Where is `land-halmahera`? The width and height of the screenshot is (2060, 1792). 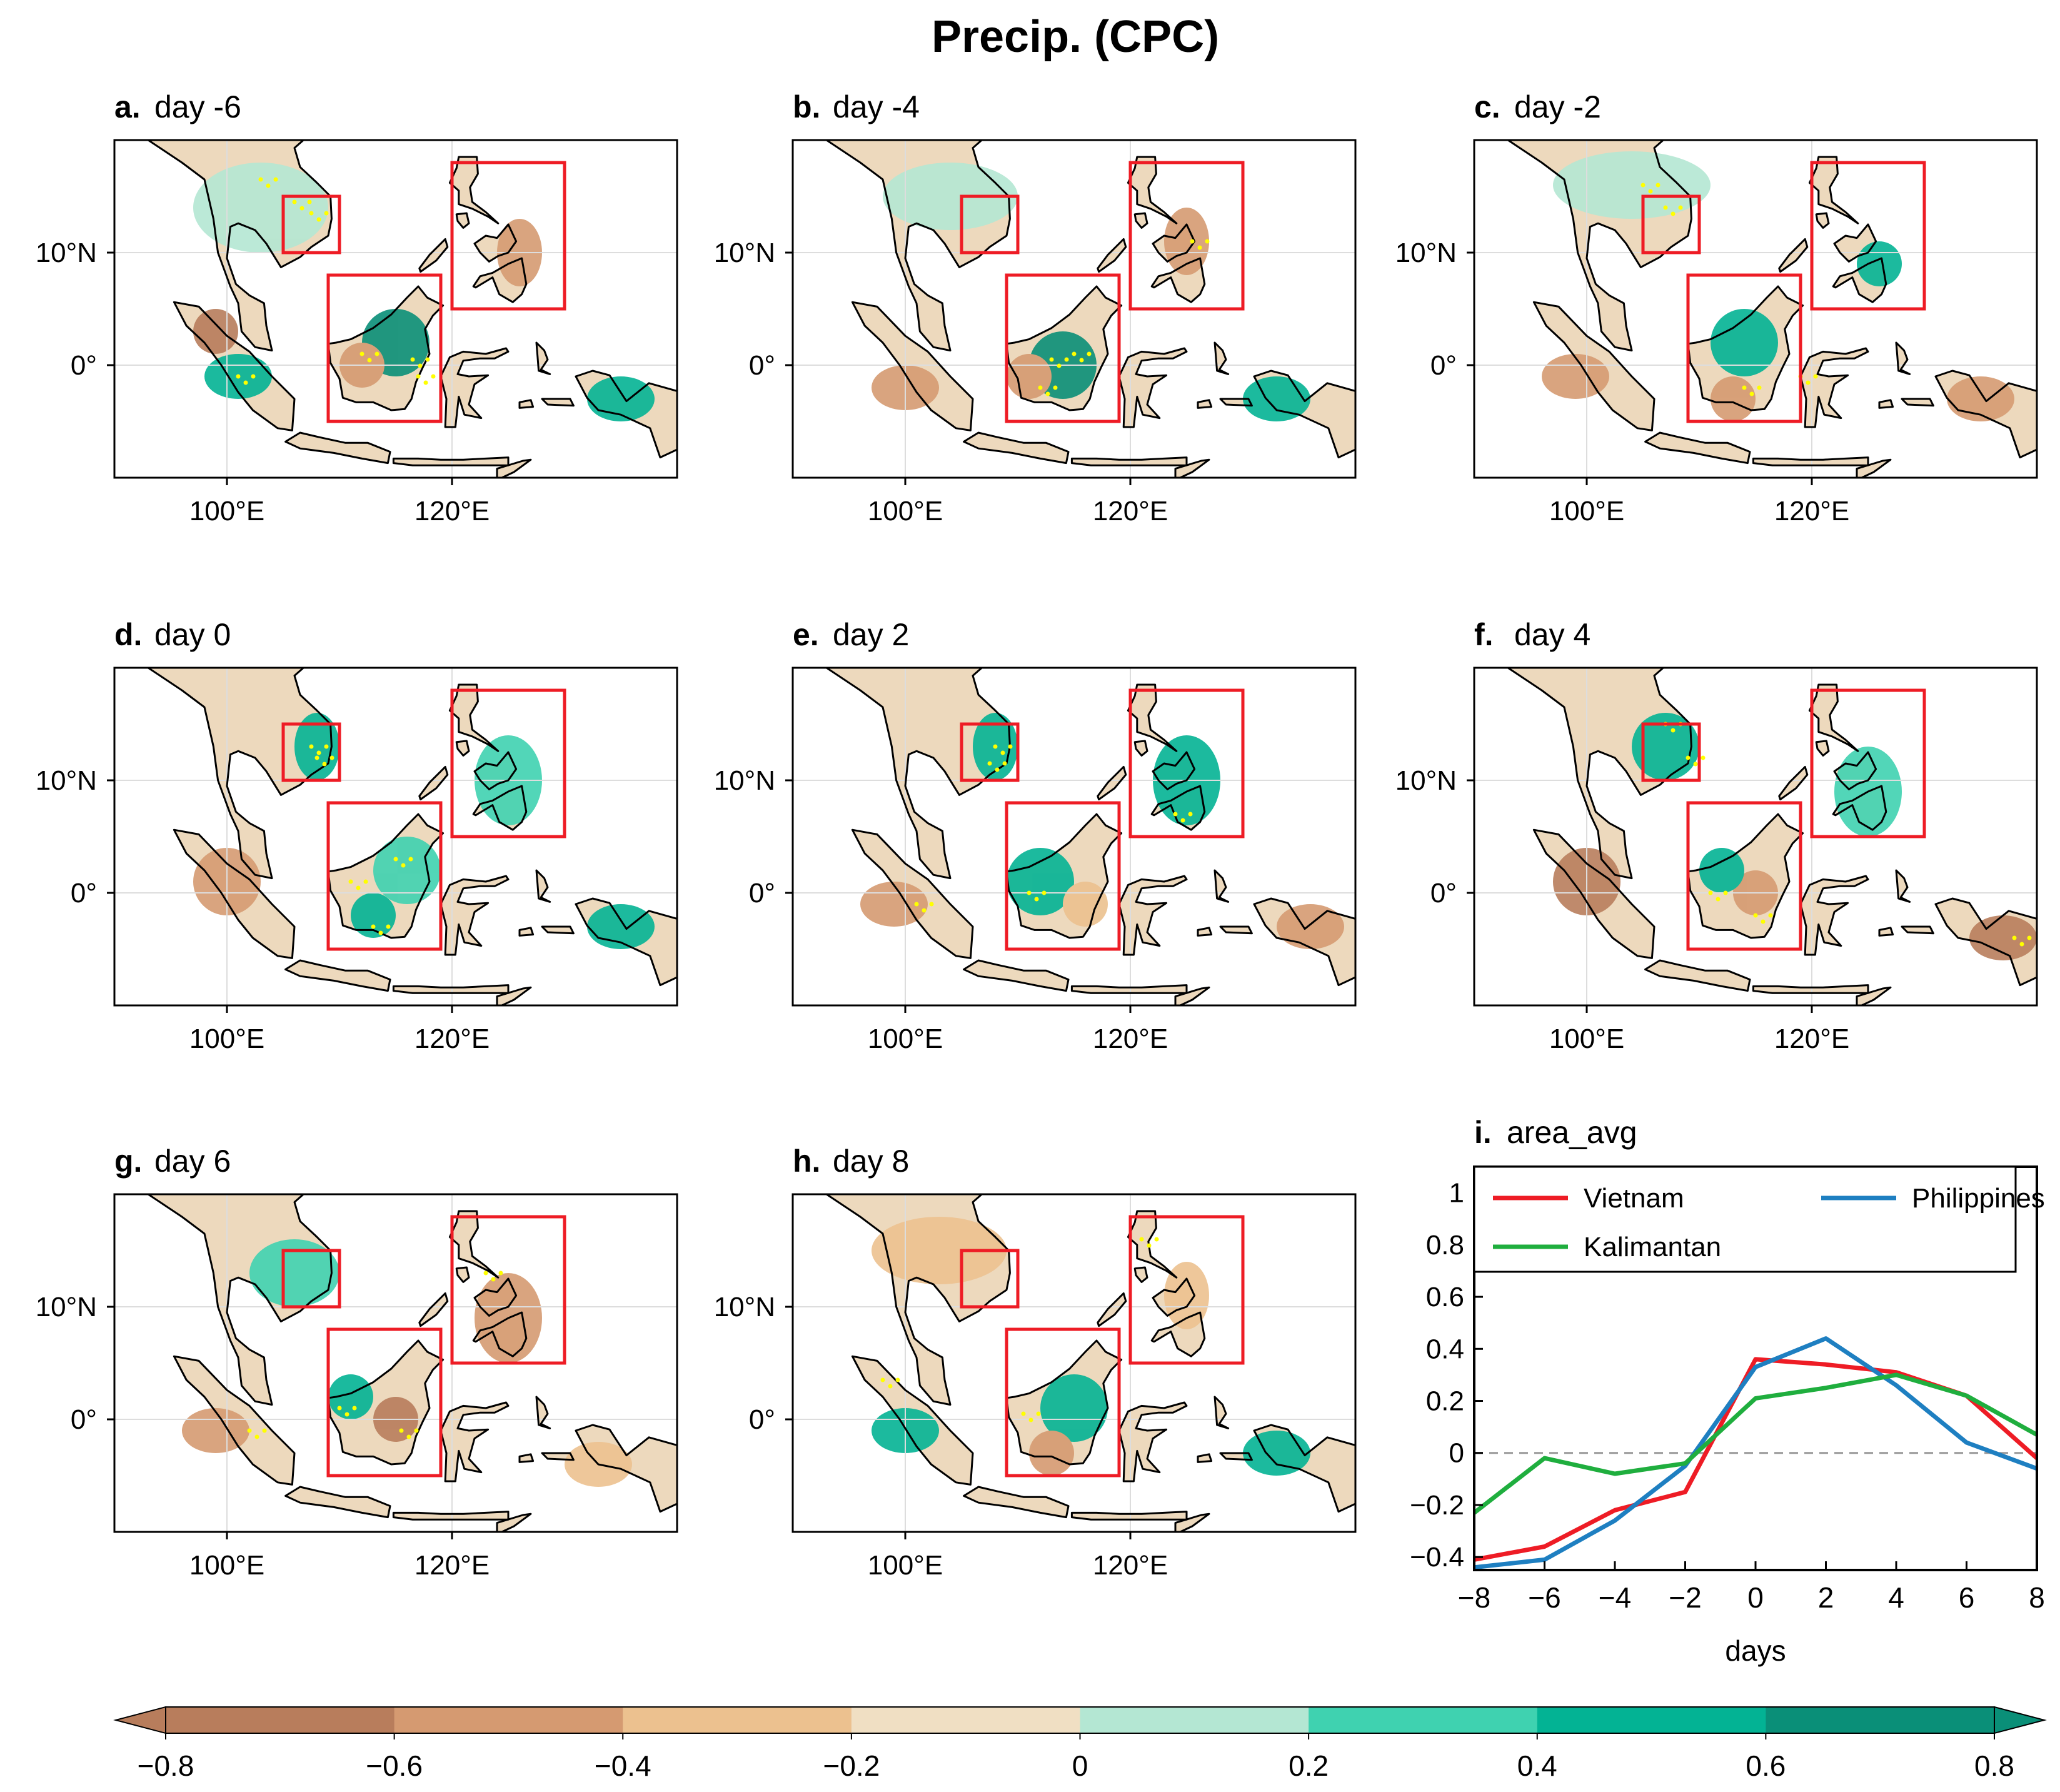 land-halmahera is located at coordinates (543, 359).